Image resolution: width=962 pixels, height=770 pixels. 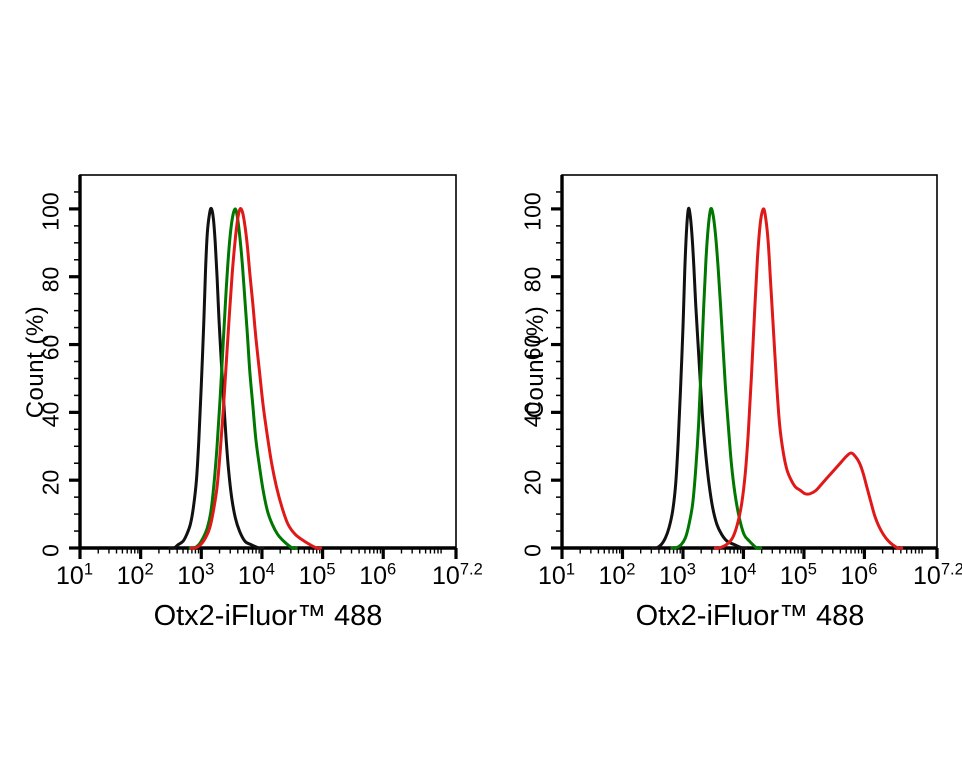 I want to click on x-axis-title-left: Otx2-iFluor™ 488, so click(x=268, y=616).